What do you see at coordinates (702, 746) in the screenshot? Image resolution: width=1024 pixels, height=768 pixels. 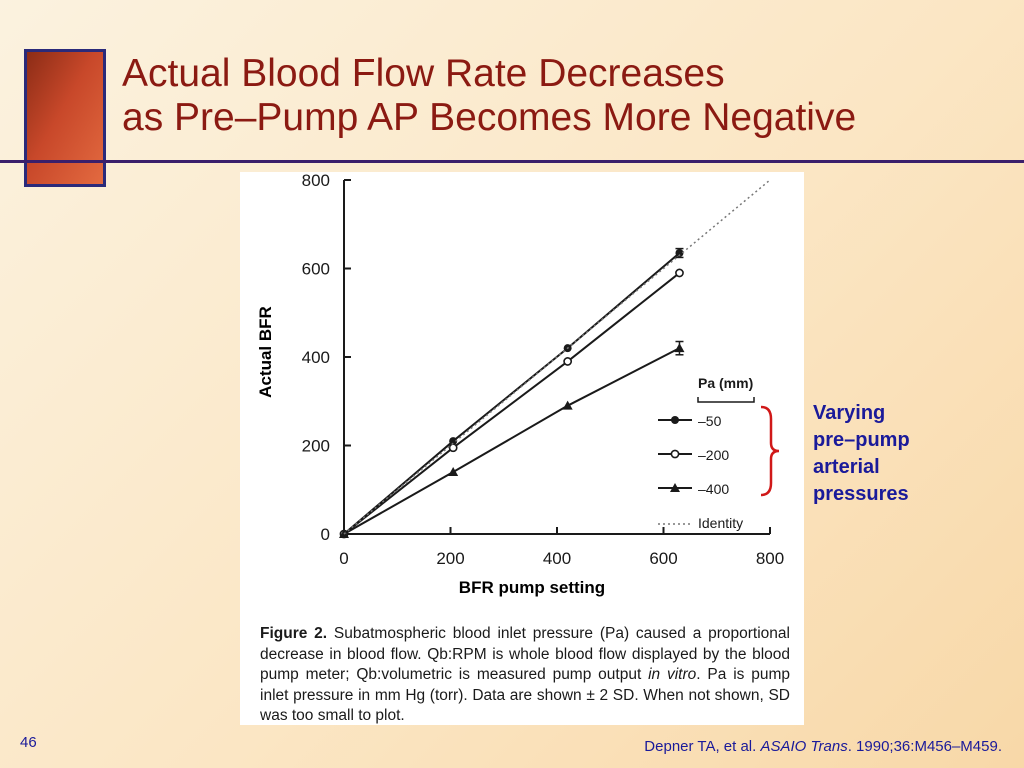 I see `citation-authors: Depner TA, et al.` at bounding box center [702, 746].